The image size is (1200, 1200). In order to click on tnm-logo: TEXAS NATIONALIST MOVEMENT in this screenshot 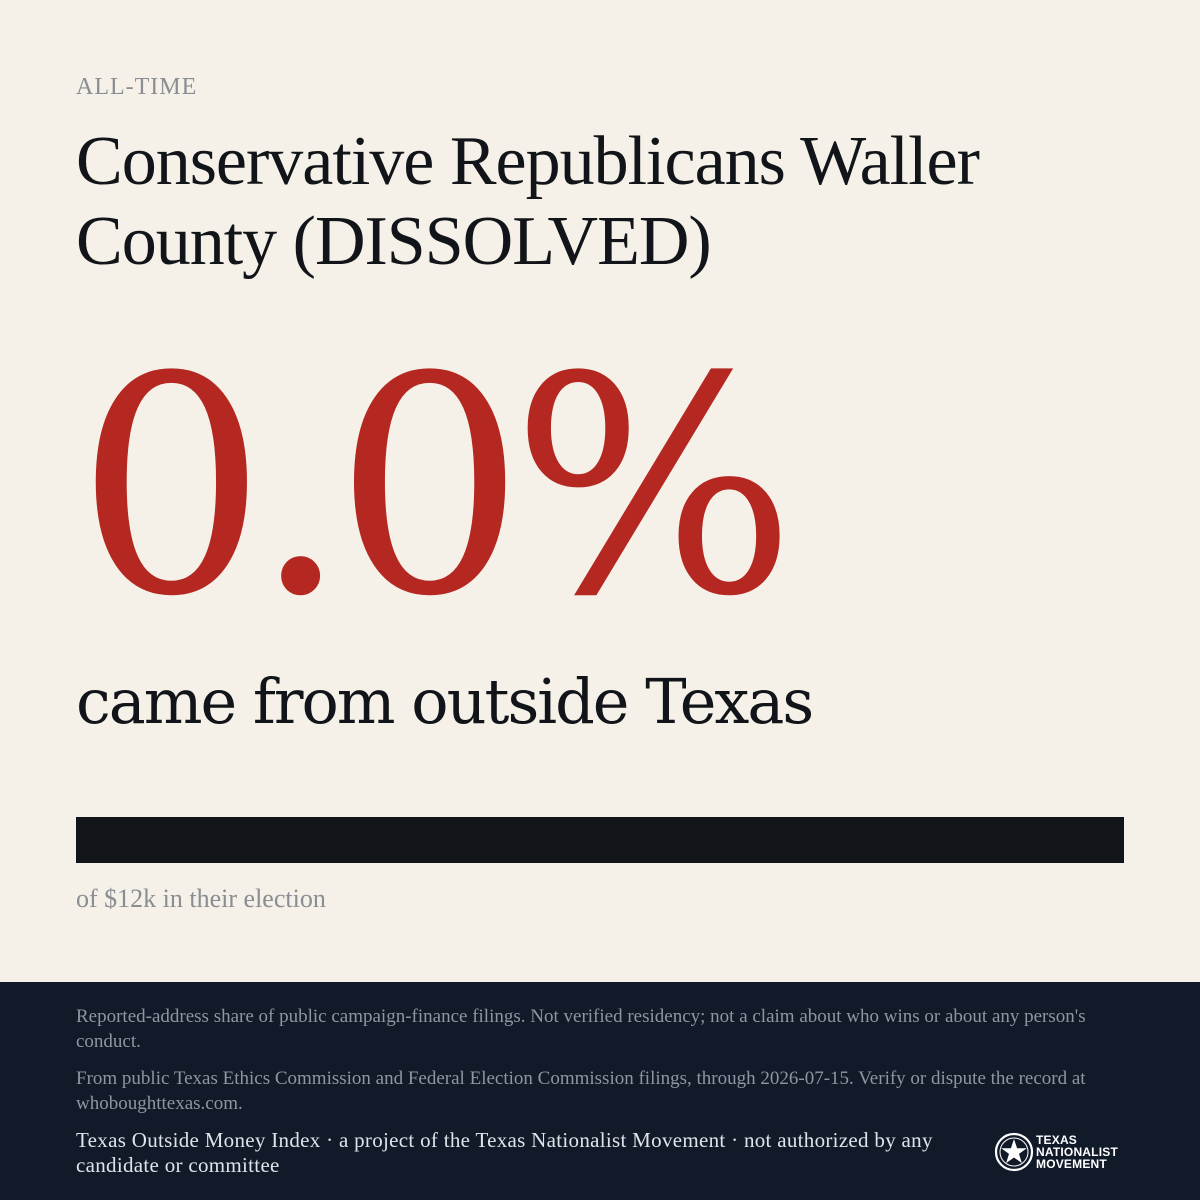, I will do `click(1059, 1152)`.